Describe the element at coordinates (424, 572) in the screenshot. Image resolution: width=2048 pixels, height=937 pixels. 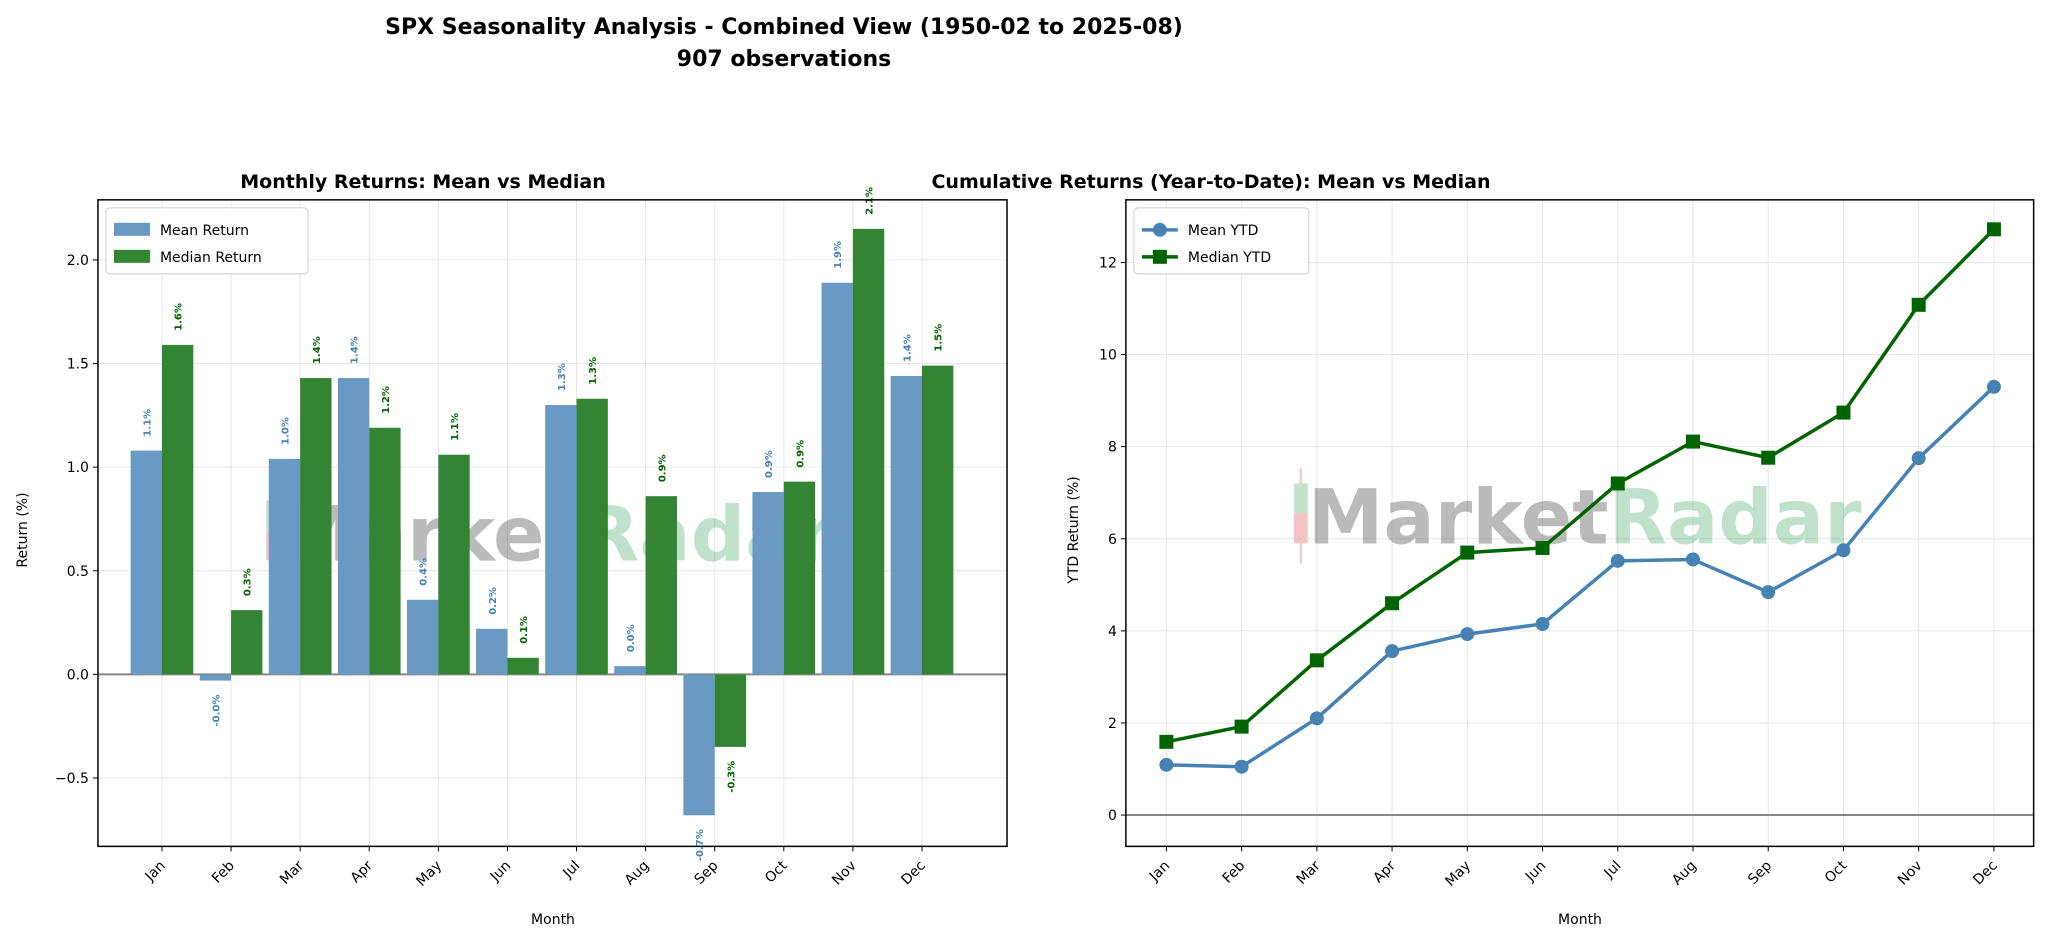
I see `mean-data-label: 0.4%` at that location.